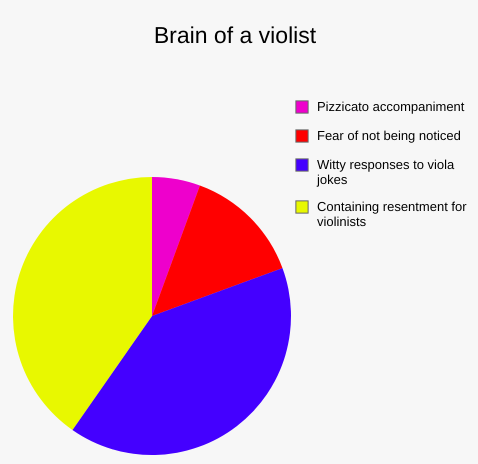 The height and width of the screenshot is (464, 478). What do you see at coordinates (235, 35) in the screenshot?
I see `chart-title: Brain of a violist` at bounding box center [235, 35].